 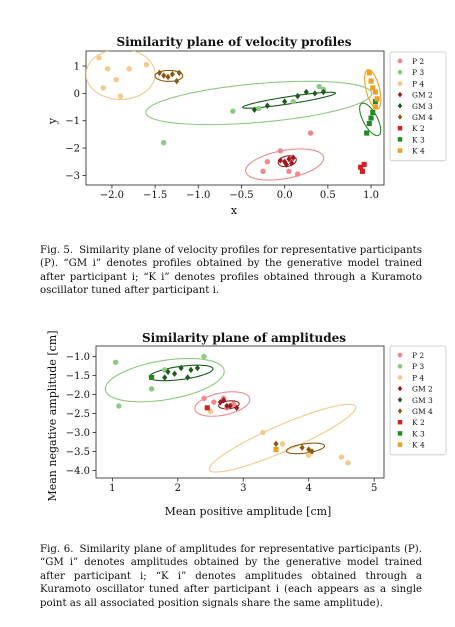 What do you see at coordinates (77, 67) in the screenshot?
I see `y-tick-label: 1` at bounding box center [77, 67].